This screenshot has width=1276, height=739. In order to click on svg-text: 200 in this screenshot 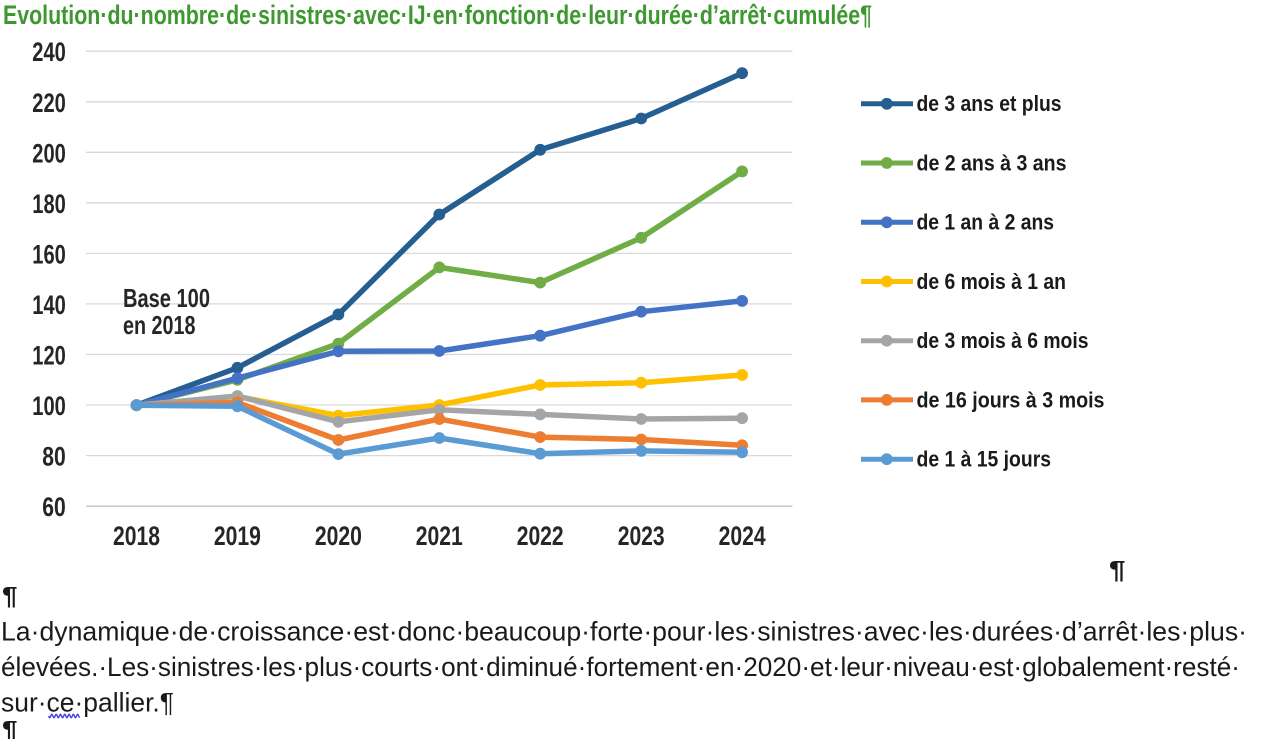, I will do `click(49, 153)`.